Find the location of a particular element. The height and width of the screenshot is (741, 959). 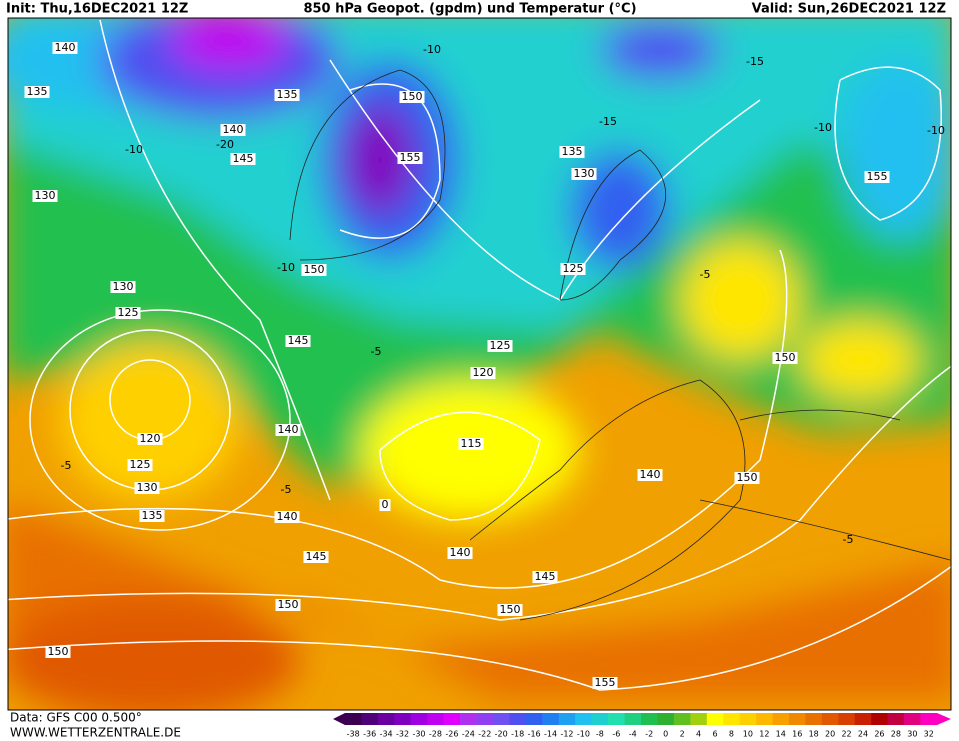

colorbar-label: 22 is located at coordinates (846, 734).